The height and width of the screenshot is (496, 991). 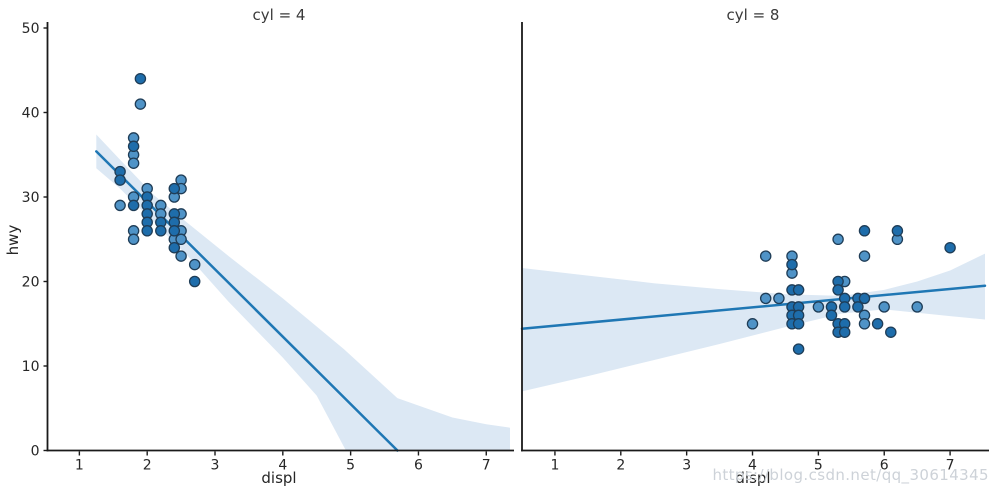 What do you see at coordinates (31, 29) in the screenshot?
I see `y-tick-label: 50` at bounding box center [31, 29].